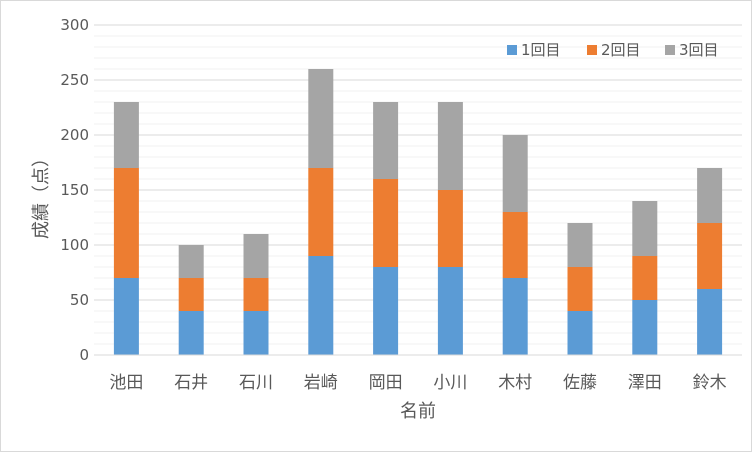 The height and width of the screenshot is (456, 752). Describe the element at coordinates (515, 383) in the screenshot. I see `x-tick-label: 木村` at that location.